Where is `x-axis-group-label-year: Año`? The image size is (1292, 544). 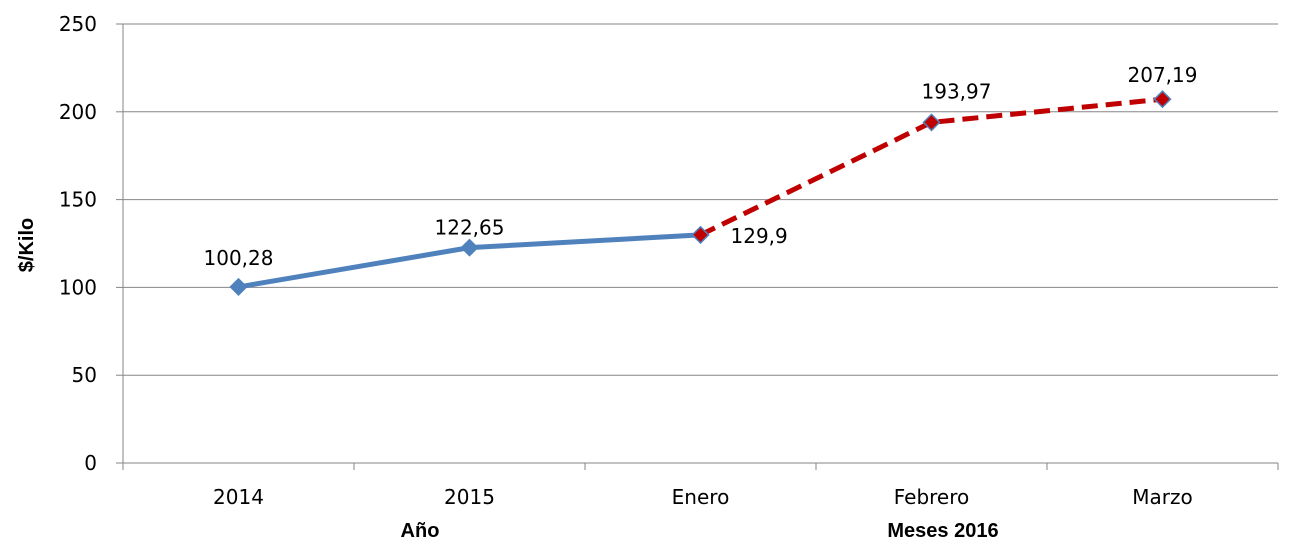 x-axis-group-label-year: Año is located at coordinates (420, 531).